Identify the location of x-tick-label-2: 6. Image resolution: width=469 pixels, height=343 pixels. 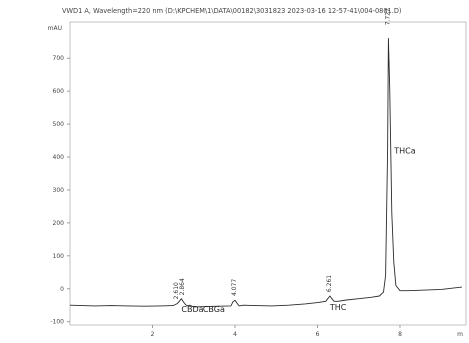
(318, 334).